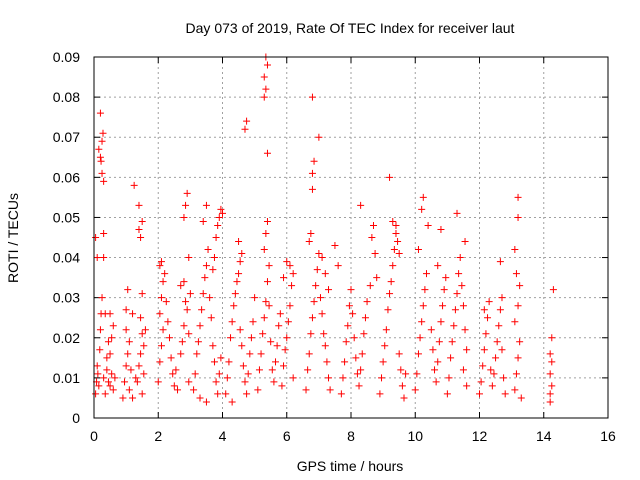  What do you see at coordinates (66, 137) in the screenshot?
I see `y-tick-label: 0.07` at bounding box center [66, 137].